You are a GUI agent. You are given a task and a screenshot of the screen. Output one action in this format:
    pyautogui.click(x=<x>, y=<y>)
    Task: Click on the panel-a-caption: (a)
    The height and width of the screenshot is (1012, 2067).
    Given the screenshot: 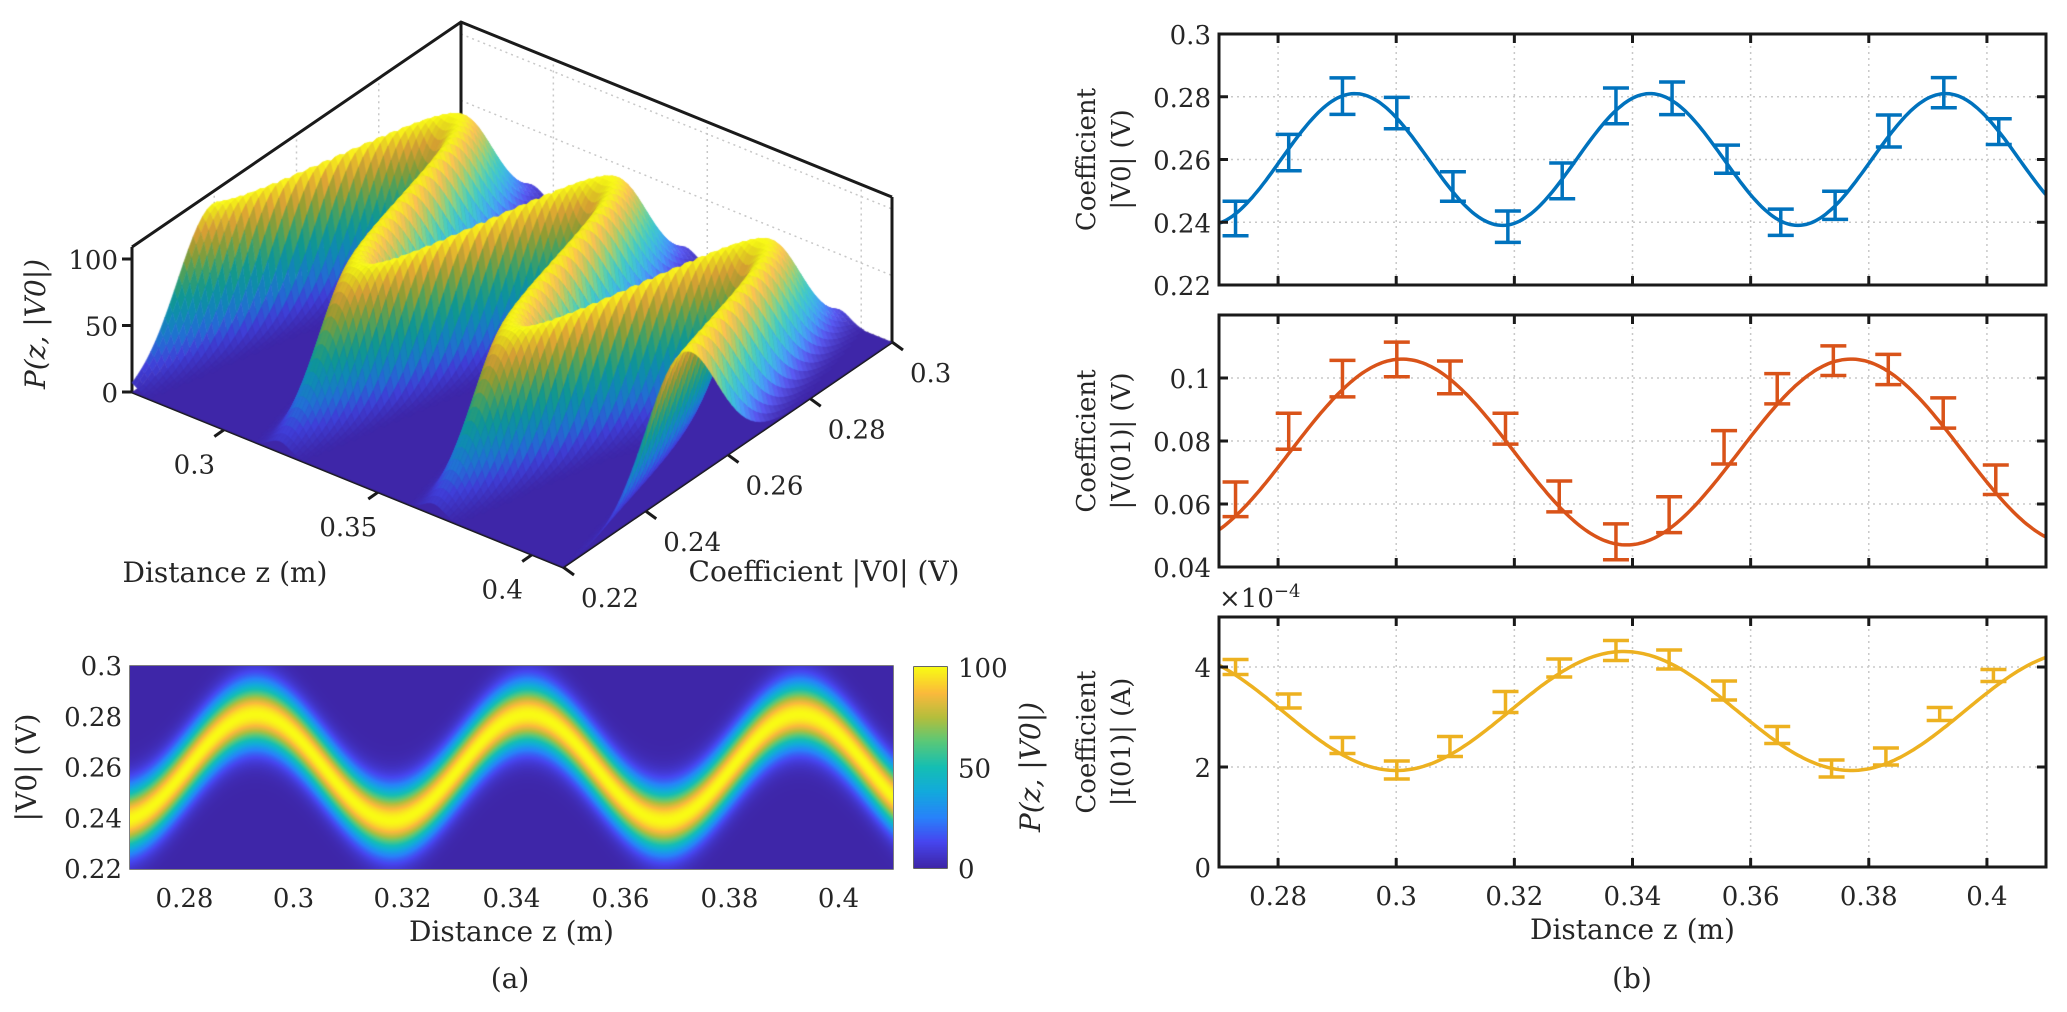 What is the action you would take?
    pyautogui.click(x=510, y=978)
    